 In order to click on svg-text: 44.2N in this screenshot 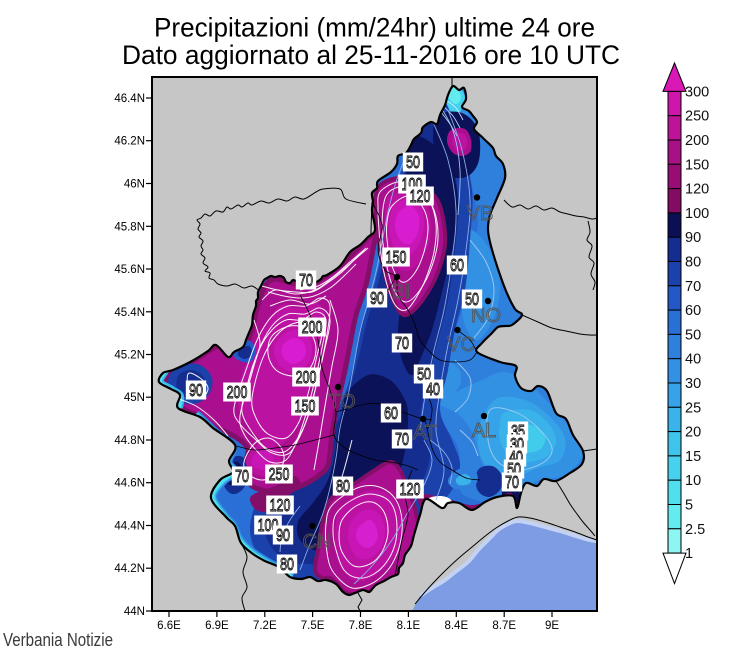, I will do `click(129, 569)`.